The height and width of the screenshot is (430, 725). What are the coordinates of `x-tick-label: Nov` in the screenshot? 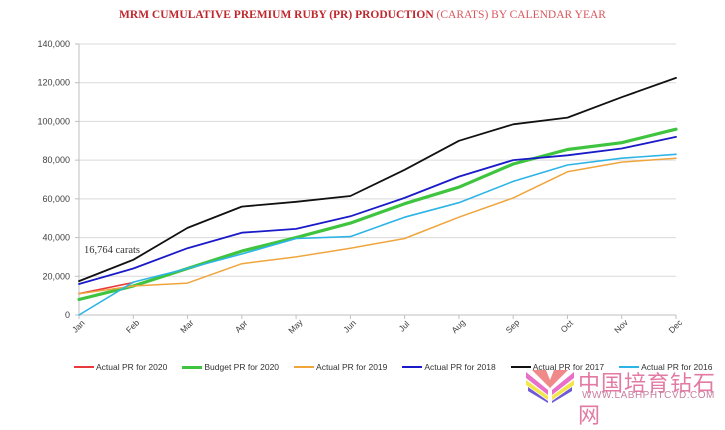 It's located at (621, 326).